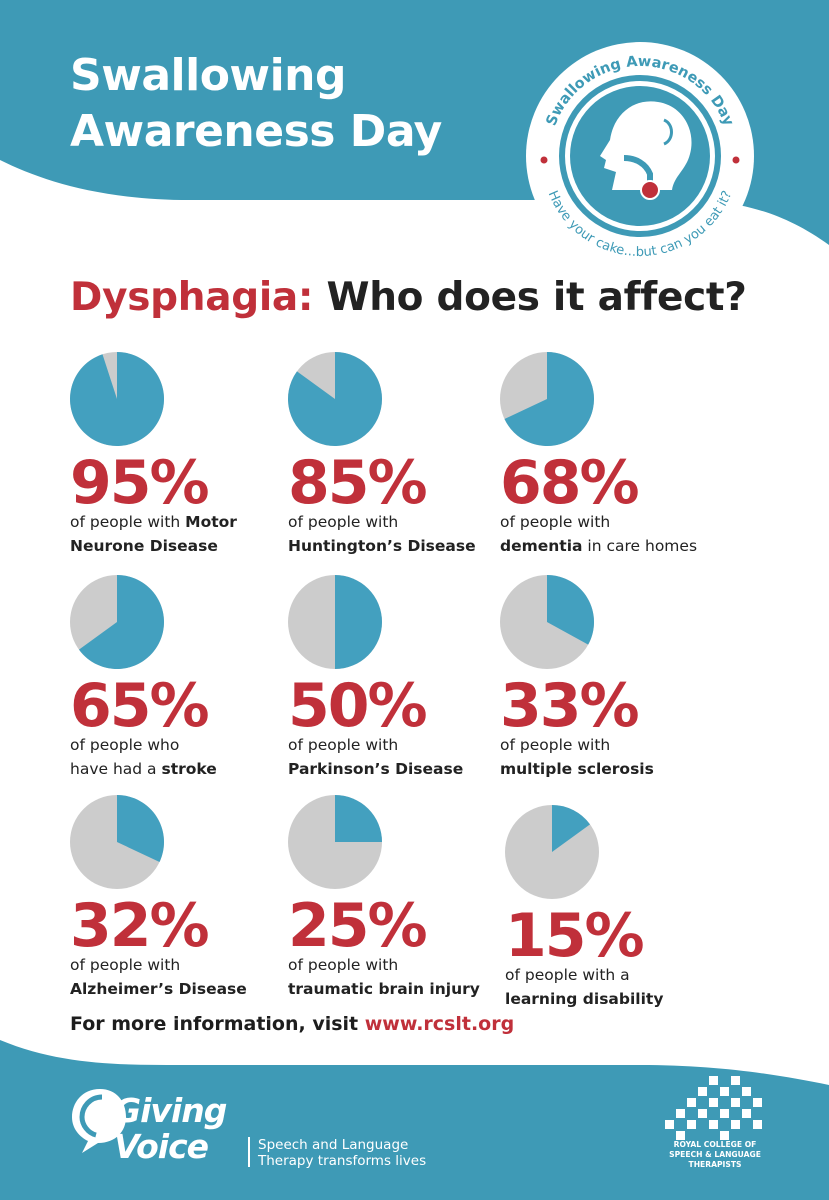  What do you see at coordinates (388, 977) in the screenshot?
I see `stat-description: of people with traumatic brain injury` at bounding box center [388, 977].